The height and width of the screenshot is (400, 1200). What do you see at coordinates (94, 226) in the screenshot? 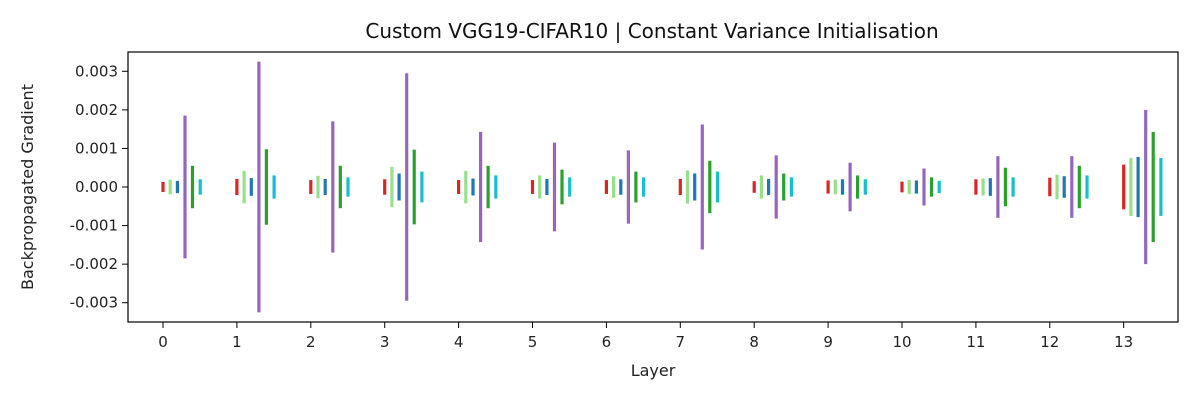
I see `y-tick-label: -0.001` at bounding box center [94, 226].